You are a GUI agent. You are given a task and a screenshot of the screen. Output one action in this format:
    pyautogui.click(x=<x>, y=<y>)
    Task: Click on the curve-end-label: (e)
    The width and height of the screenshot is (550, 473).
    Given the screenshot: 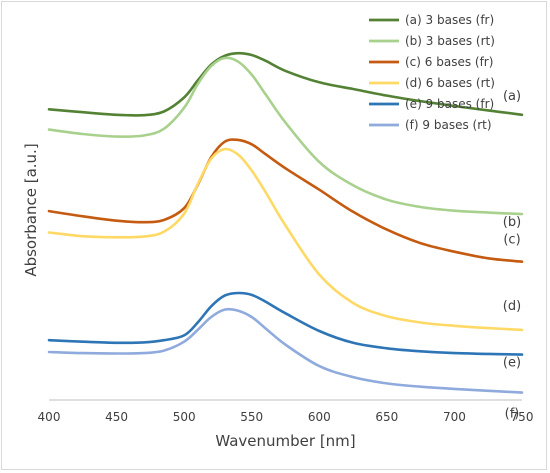 What is the action you would take?
    pyautogui.click(x=512, y=363)
    